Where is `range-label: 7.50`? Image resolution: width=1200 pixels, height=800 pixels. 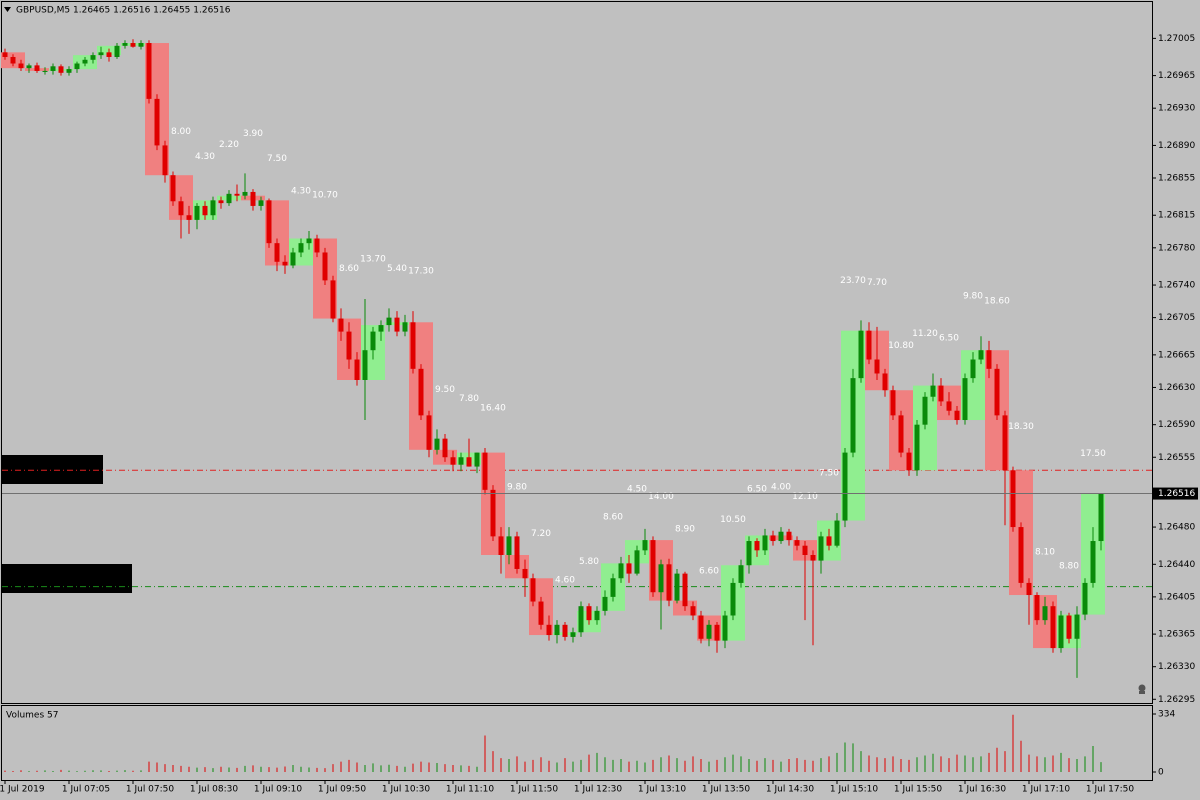 range-label: 7.50 is located at coordinates (277, 159).